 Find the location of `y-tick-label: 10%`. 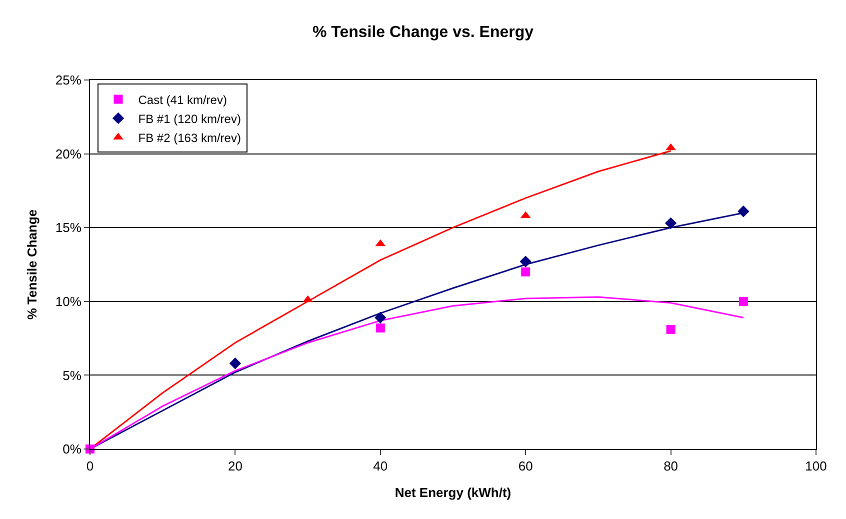

y-tick-label: 10% is located at coordinates (68, 301).